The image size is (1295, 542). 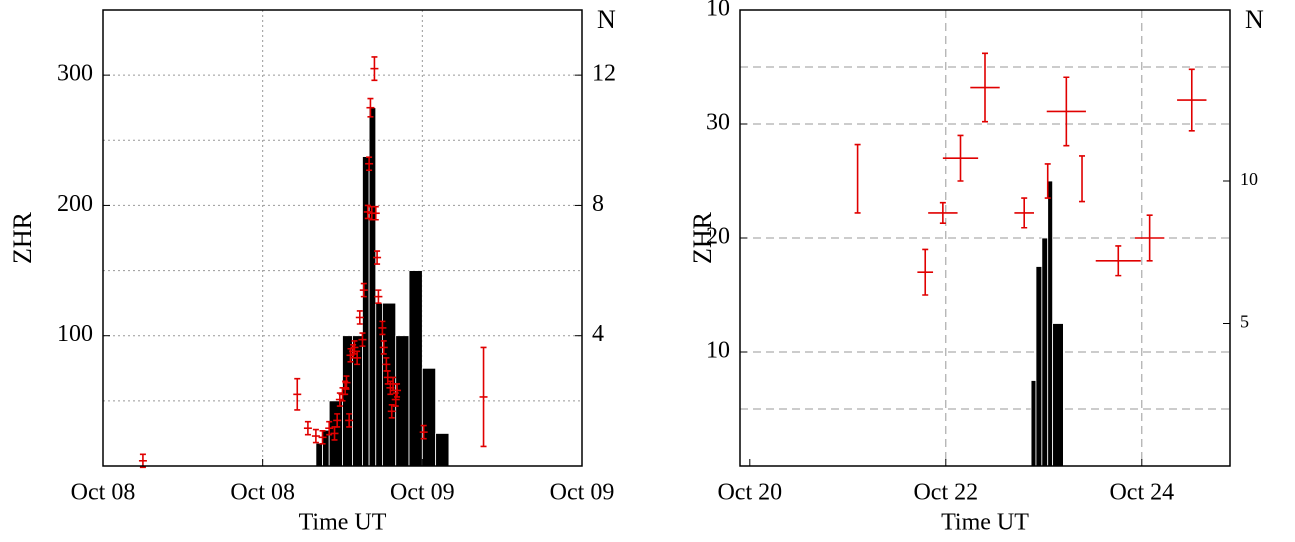 What do you see at coordinates (718, 123) in the screenshot?
I see `y-tick-label: 30` at bounding box center [718, 123].